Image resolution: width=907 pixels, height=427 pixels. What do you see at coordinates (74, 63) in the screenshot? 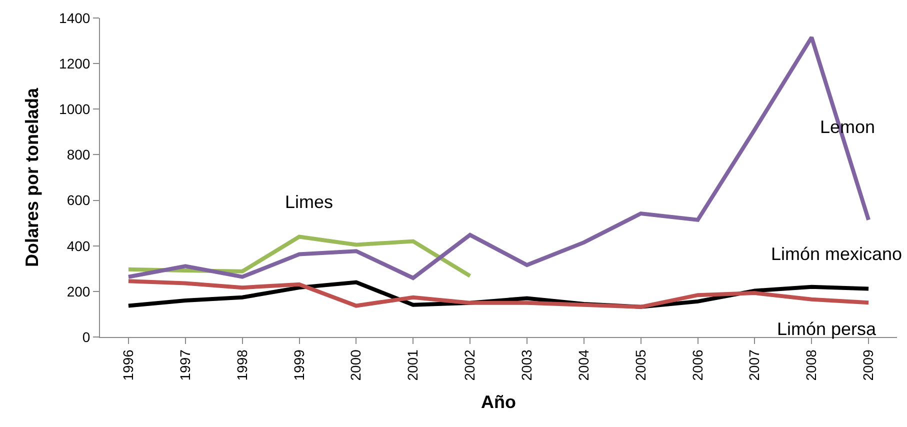
I see `y-tick-label: 1200` at bounding box center [74, 63].